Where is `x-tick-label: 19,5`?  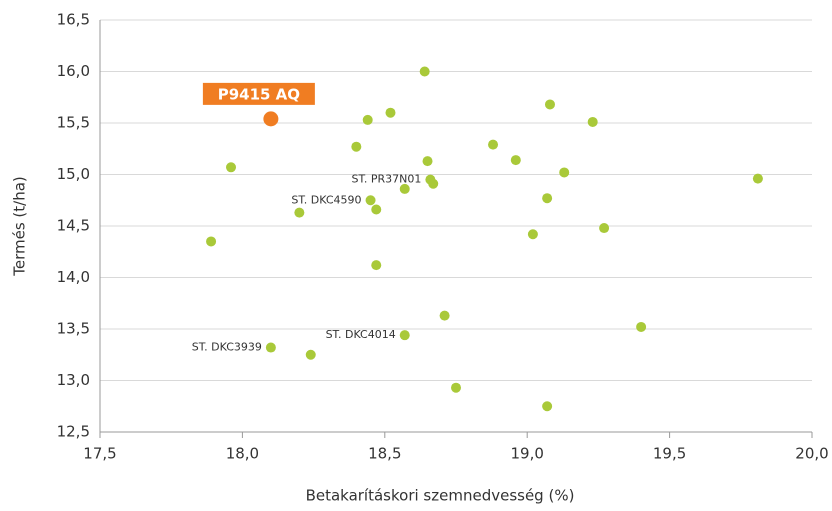 x-tick-label: 19,5 is located at coordinates (669, 454).